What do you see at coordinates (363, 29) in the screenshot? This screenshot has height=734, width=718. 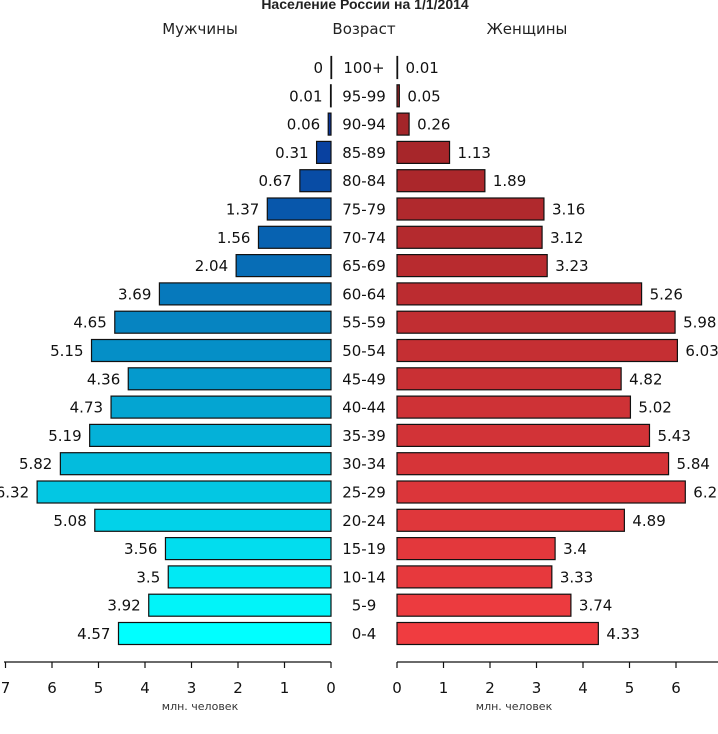 I see `age-header: Возраст` at bounding box center [363, 29].